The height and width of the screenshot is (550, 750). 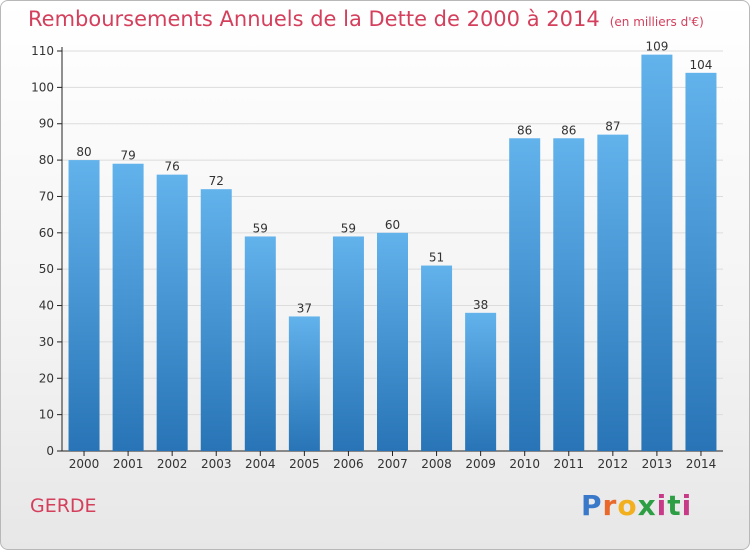 What do you see at coordinates (480, 464) in the screenshot?
I see `x-tick-label: 2009` at bounding box center [480, 464].